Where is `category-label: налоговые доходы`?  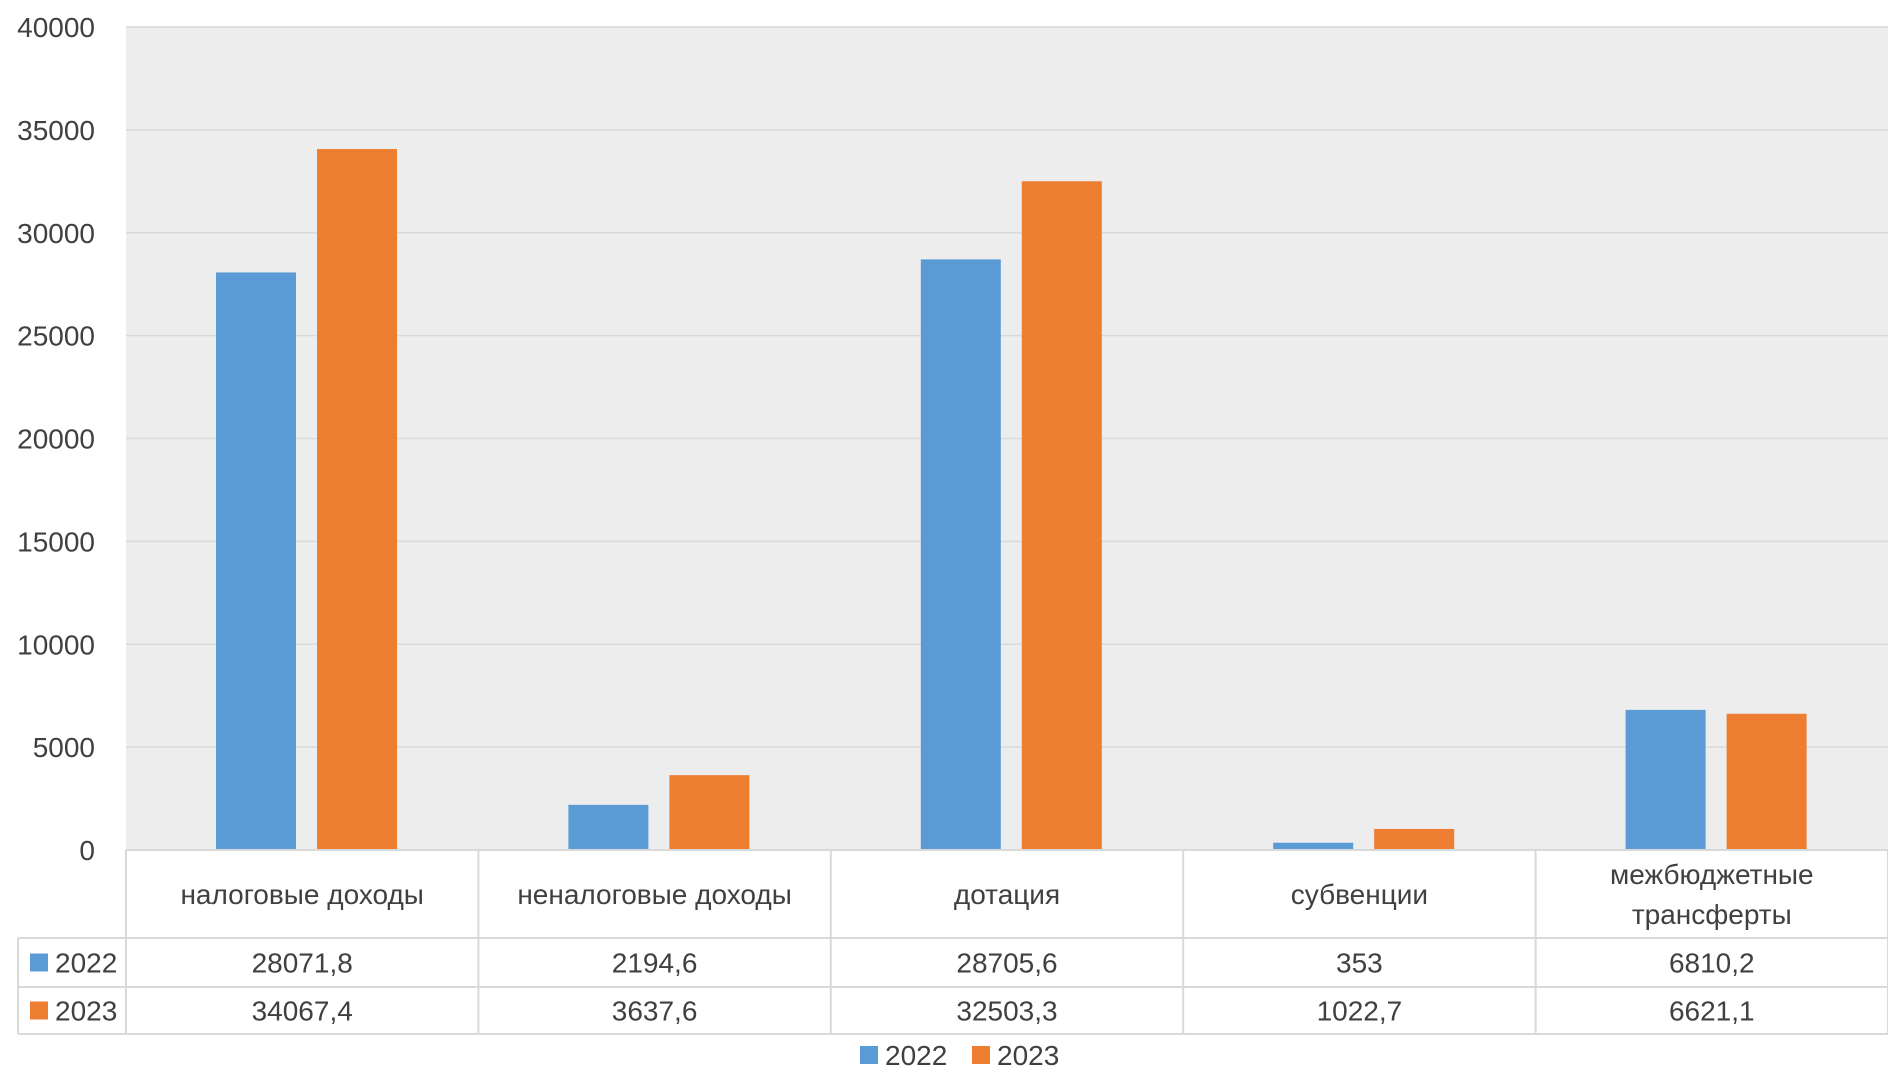
category-label: налоговые доходы is located at coordinates (301, 894).